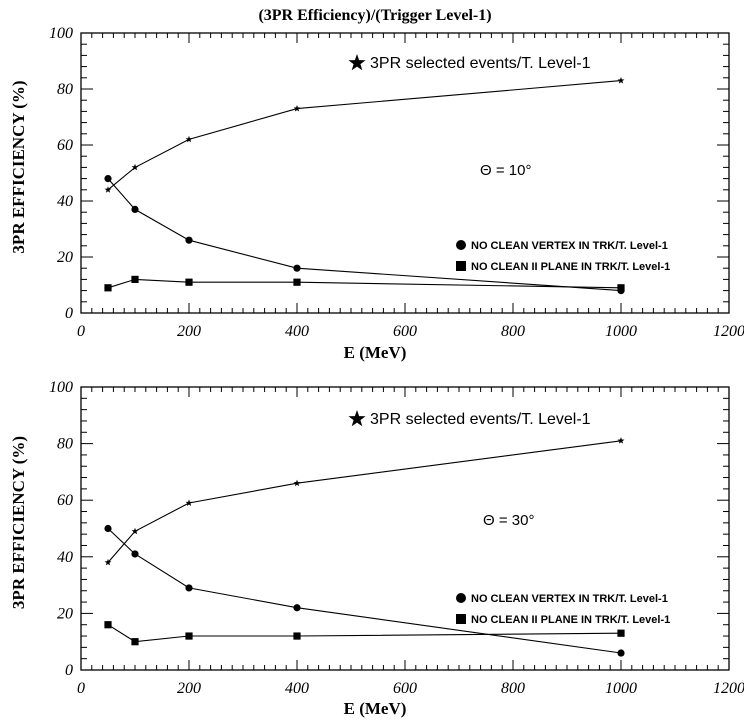 The width and height of the screenshot is (744, 722). I want to click on figure-title: (3PR Efficiency)/(Trigger Level-1), so click(374, 15).